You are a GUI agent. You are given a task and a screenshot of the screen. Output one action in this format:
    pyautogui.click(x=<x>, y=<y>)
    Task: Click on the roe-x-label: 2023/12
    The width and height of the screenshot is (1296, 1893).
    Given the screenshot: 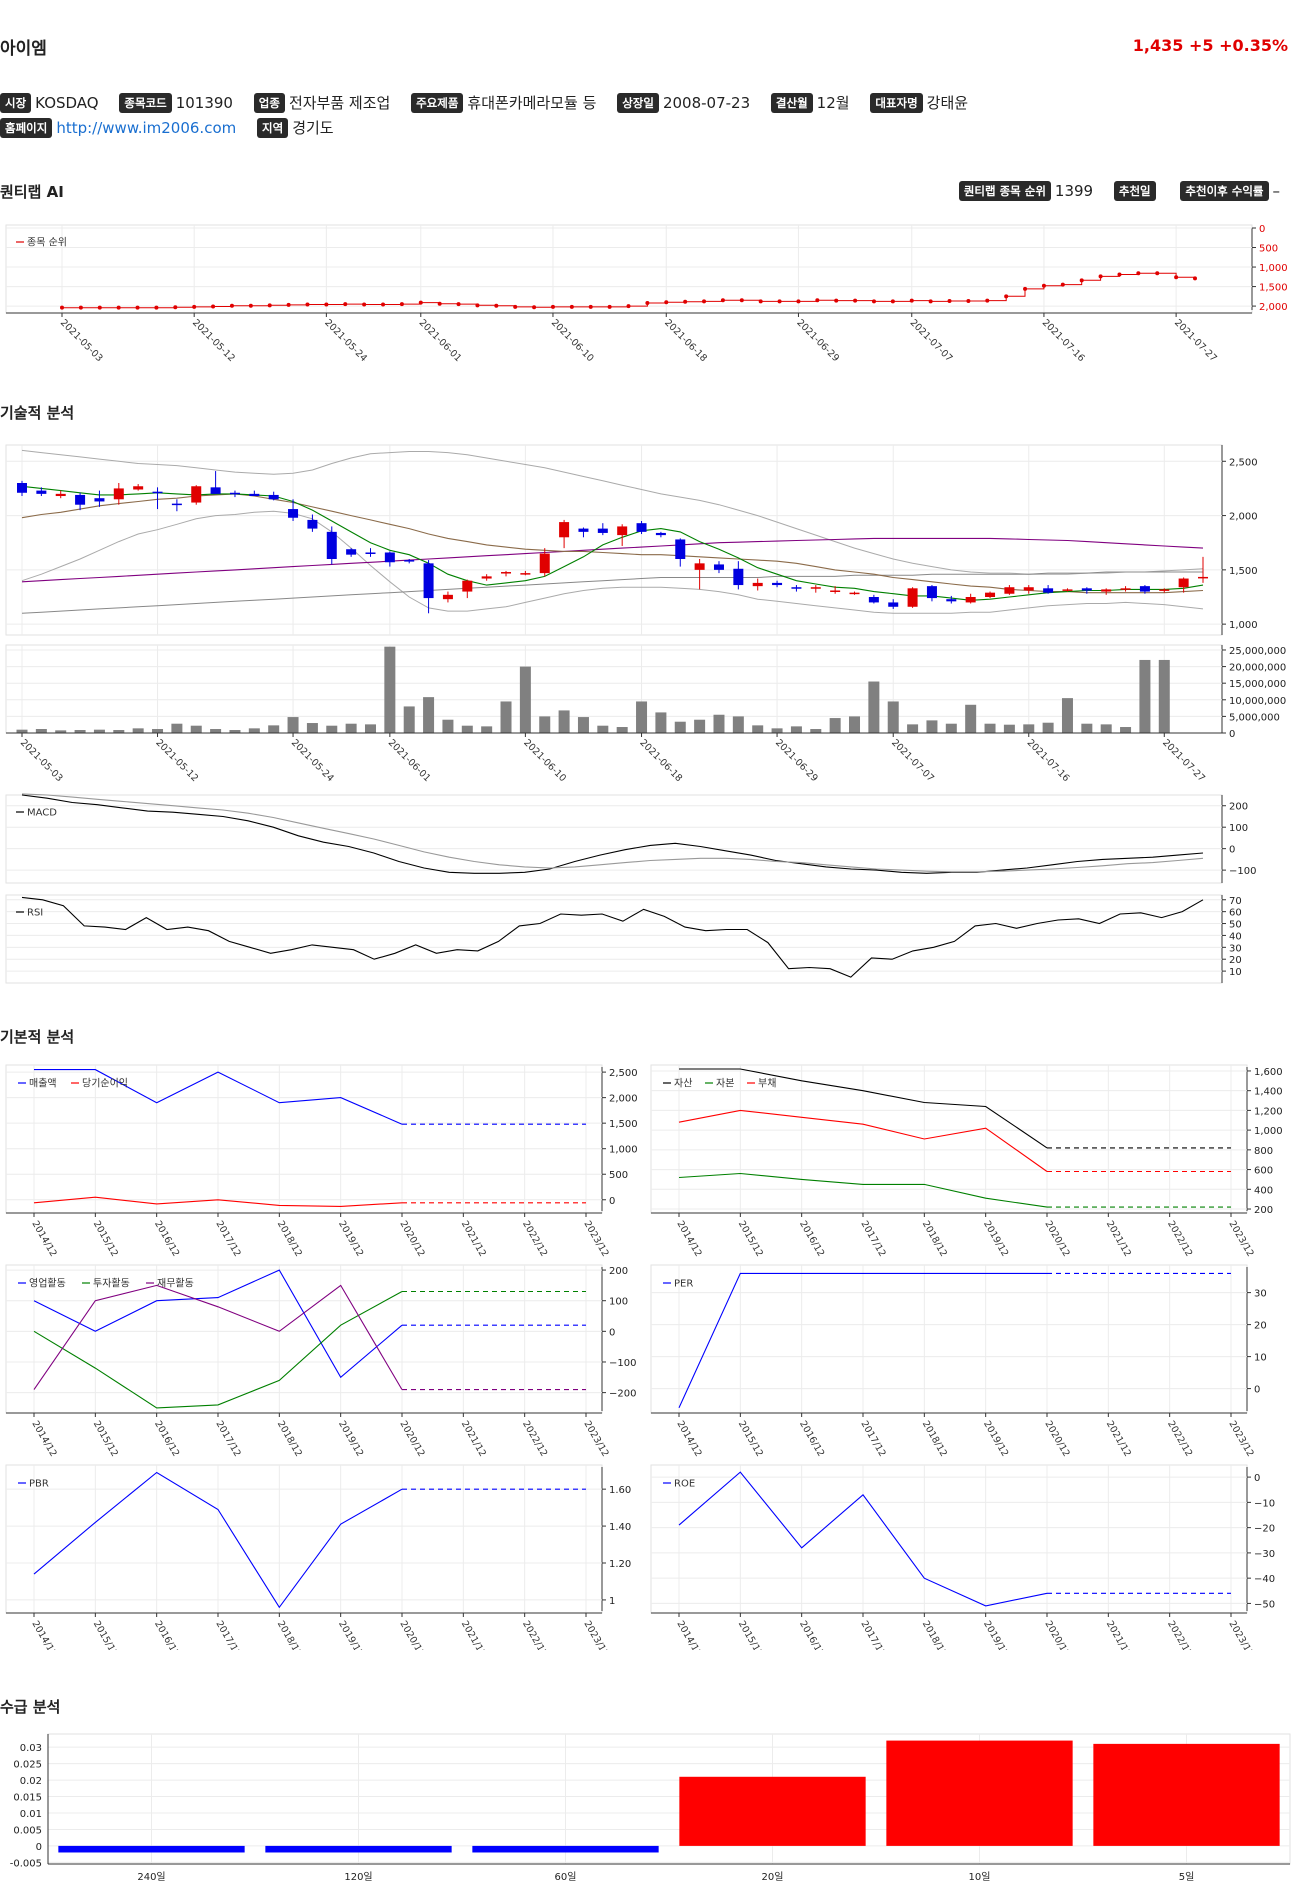 What is the action you would take?
    pyautogui.click(x=1240, y=1634)
    